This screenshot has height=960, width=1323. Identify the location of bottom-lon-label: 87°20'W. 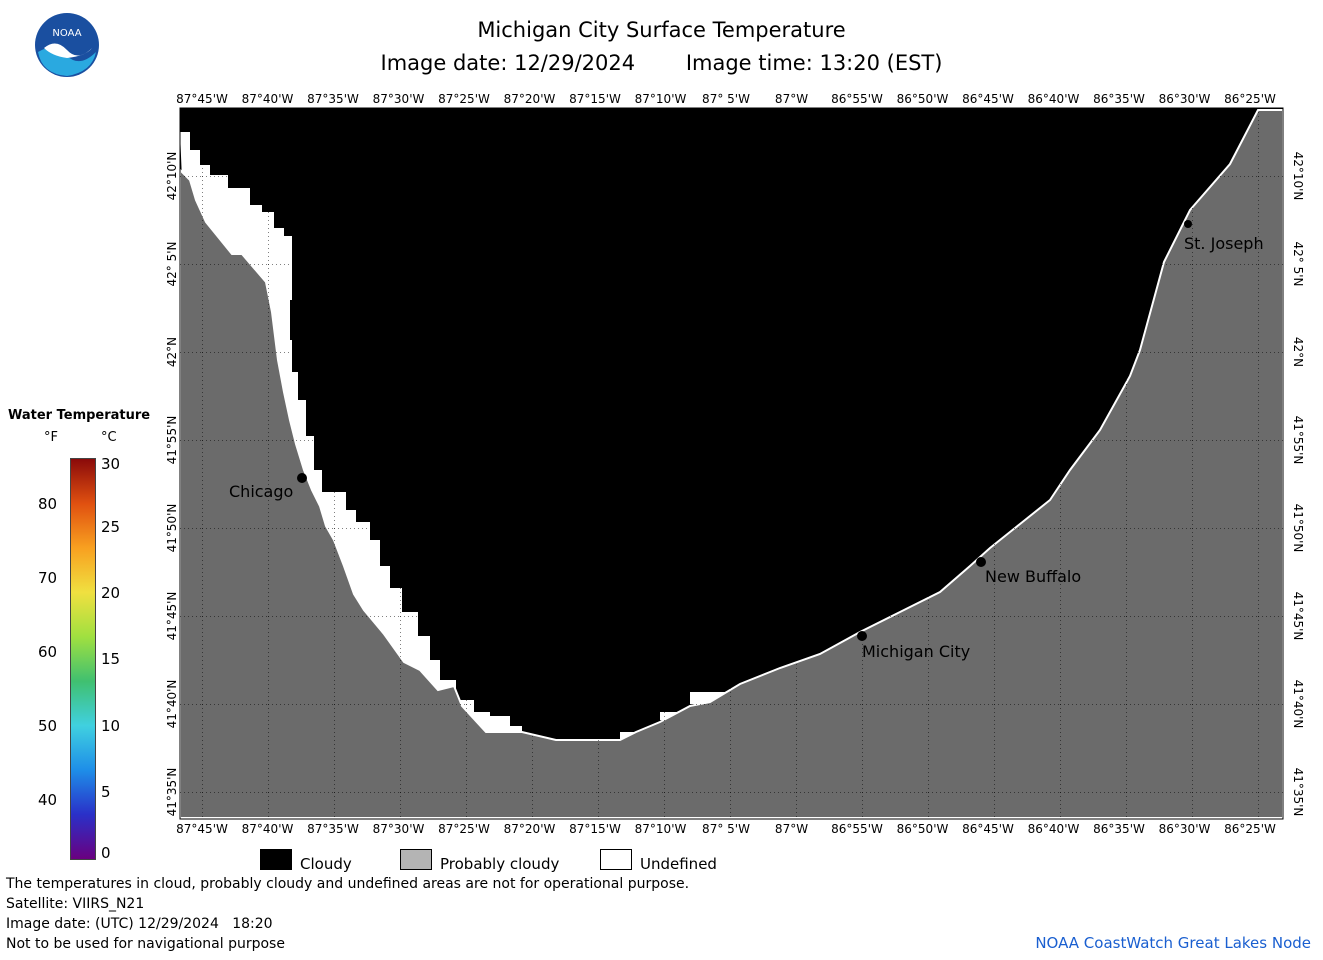
(529, 829).